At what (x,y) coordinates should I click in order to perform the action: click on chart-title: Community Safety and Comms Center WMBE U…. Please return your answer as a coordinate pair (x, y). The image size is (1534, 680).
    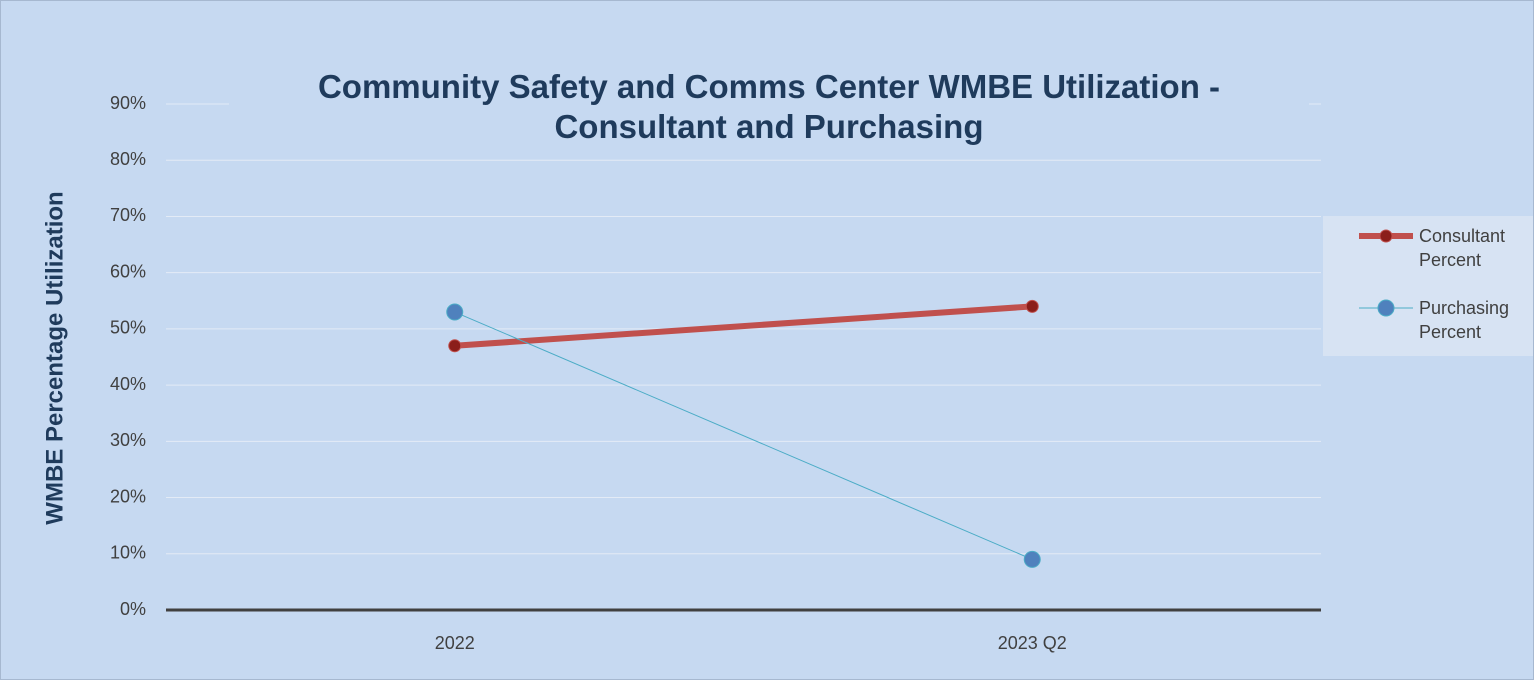
    Looking at the image, I should click on (769, 107).